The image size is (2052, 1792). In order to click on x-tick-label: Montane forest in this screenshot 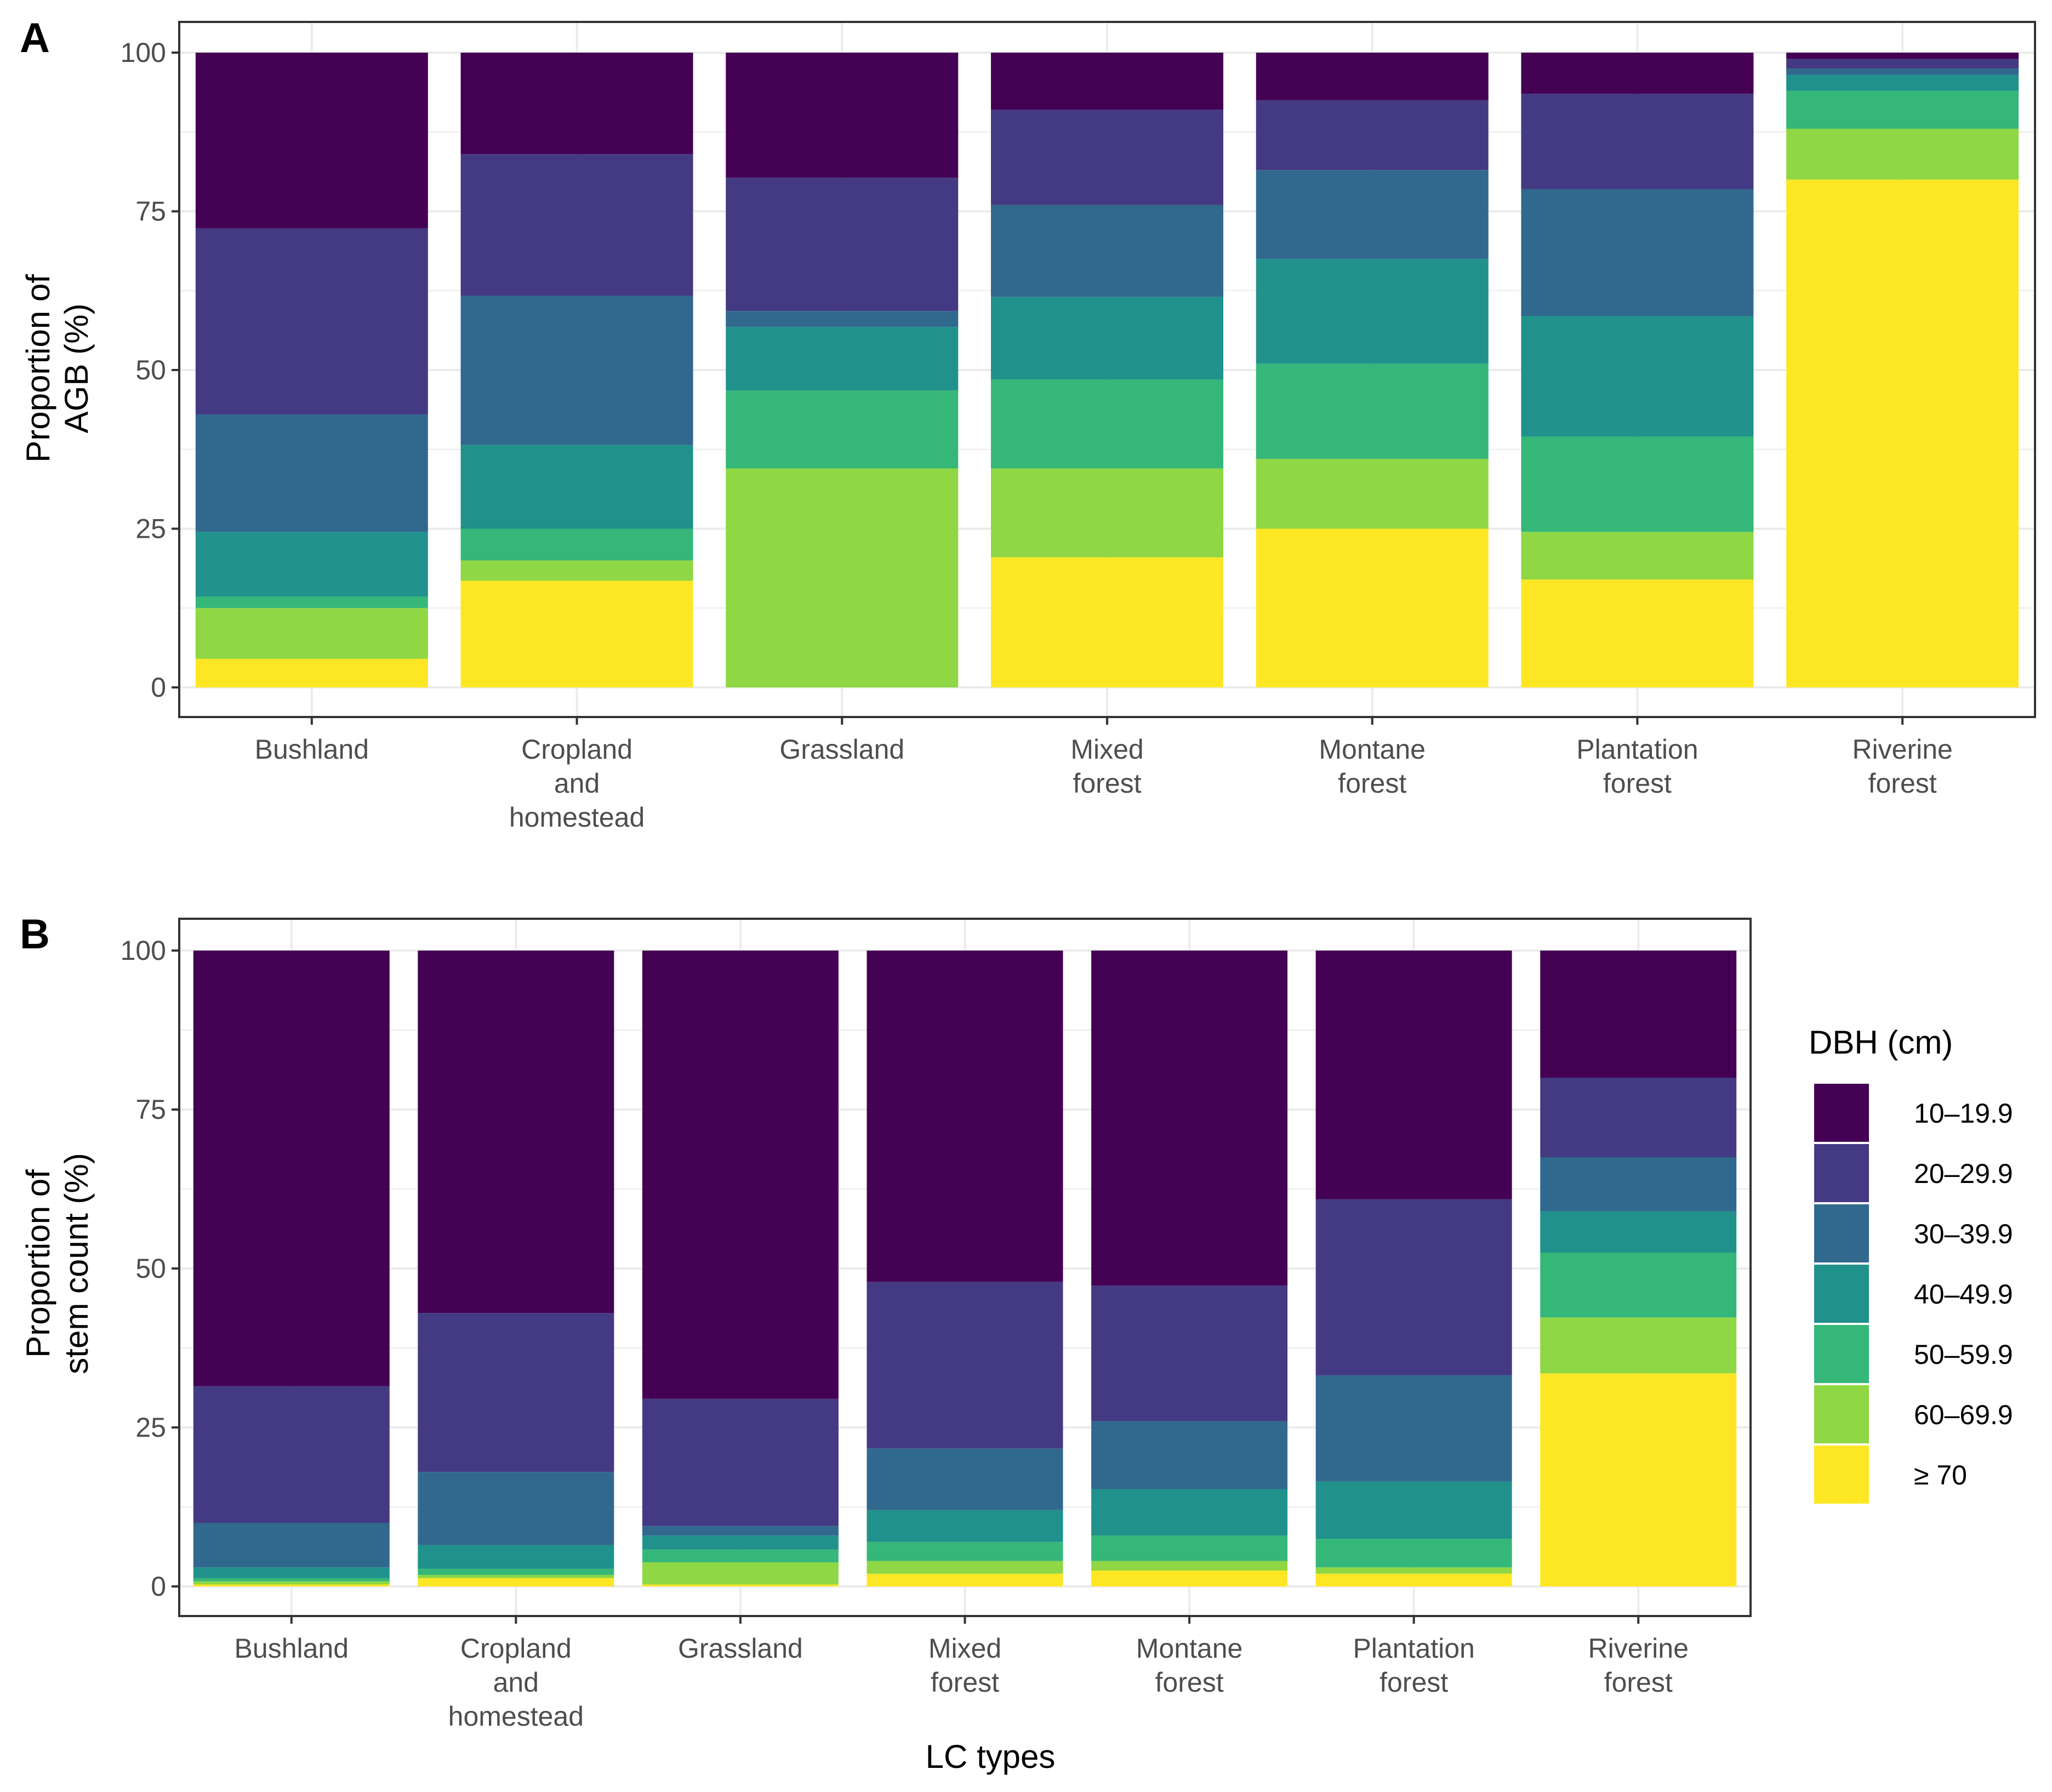, I will do `click(1372, 766)`.